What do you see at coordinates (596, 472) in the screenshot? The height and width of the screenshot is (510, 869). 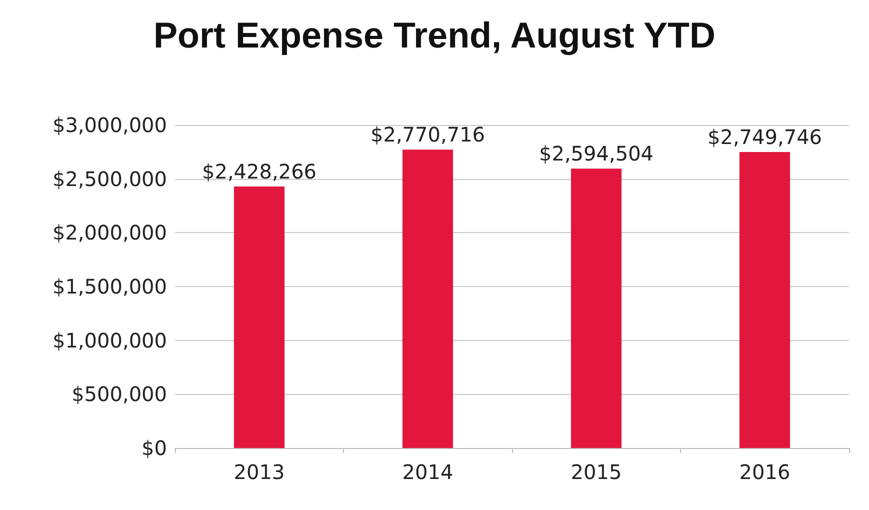 I see `x-tick-label: 2015` at bounding box center [596, 472].